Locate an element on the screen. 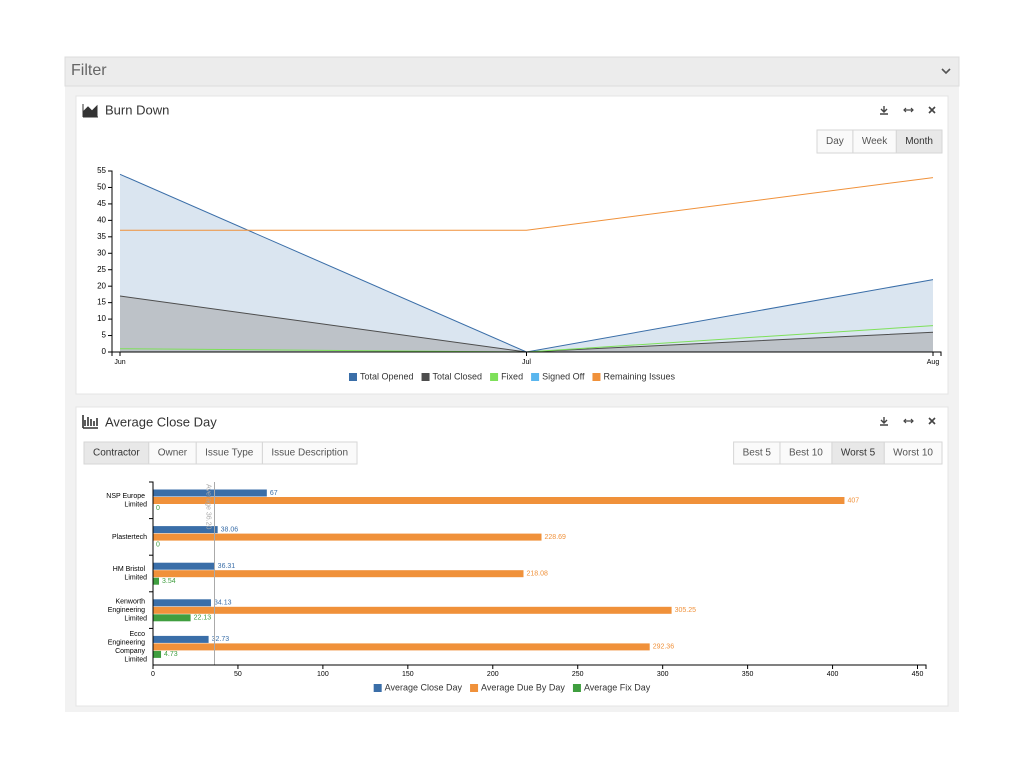 This screenshot has width=1024, height=768. button-label: Contractor is located at coordinates (116, 453).